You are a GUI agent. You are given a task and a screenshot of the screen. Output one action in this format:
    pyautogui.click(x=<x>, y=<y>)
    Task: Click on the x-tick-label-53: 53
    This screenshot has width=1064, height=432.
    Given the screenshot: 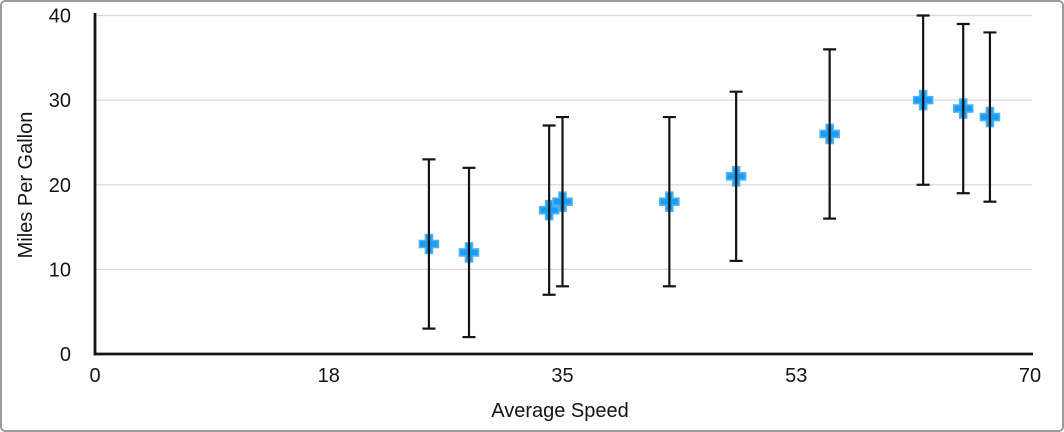 What is the action you would take?
    pyautogui.click(x=796, y=376)
    